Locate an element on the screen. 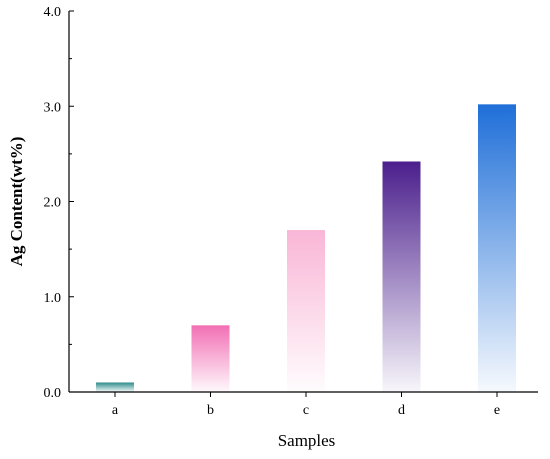 This screenshot has height=459, width=550. bar-c is located at coordinates (306, 311).